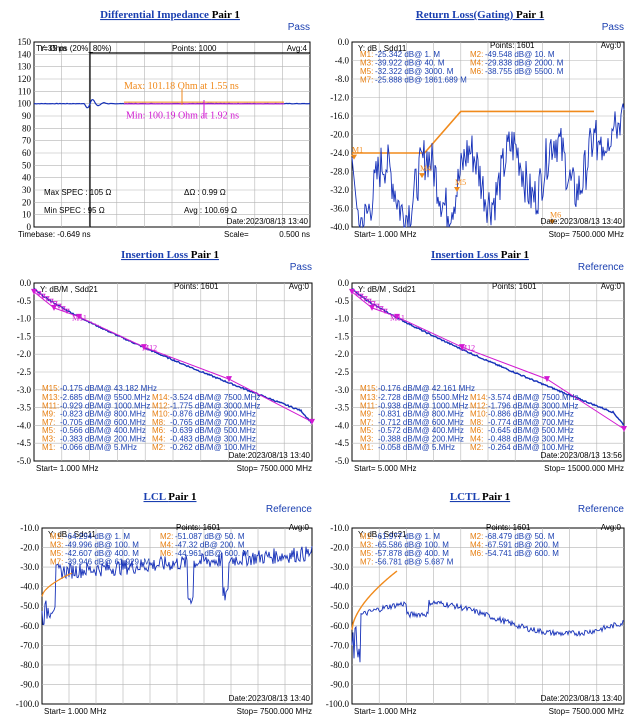 Image resolution: width=644 pixels, height=726 pixels. Describe the element at coordinates (294, 234) in the screenshot. I see `scale-value: 0.500 ns` at that location.